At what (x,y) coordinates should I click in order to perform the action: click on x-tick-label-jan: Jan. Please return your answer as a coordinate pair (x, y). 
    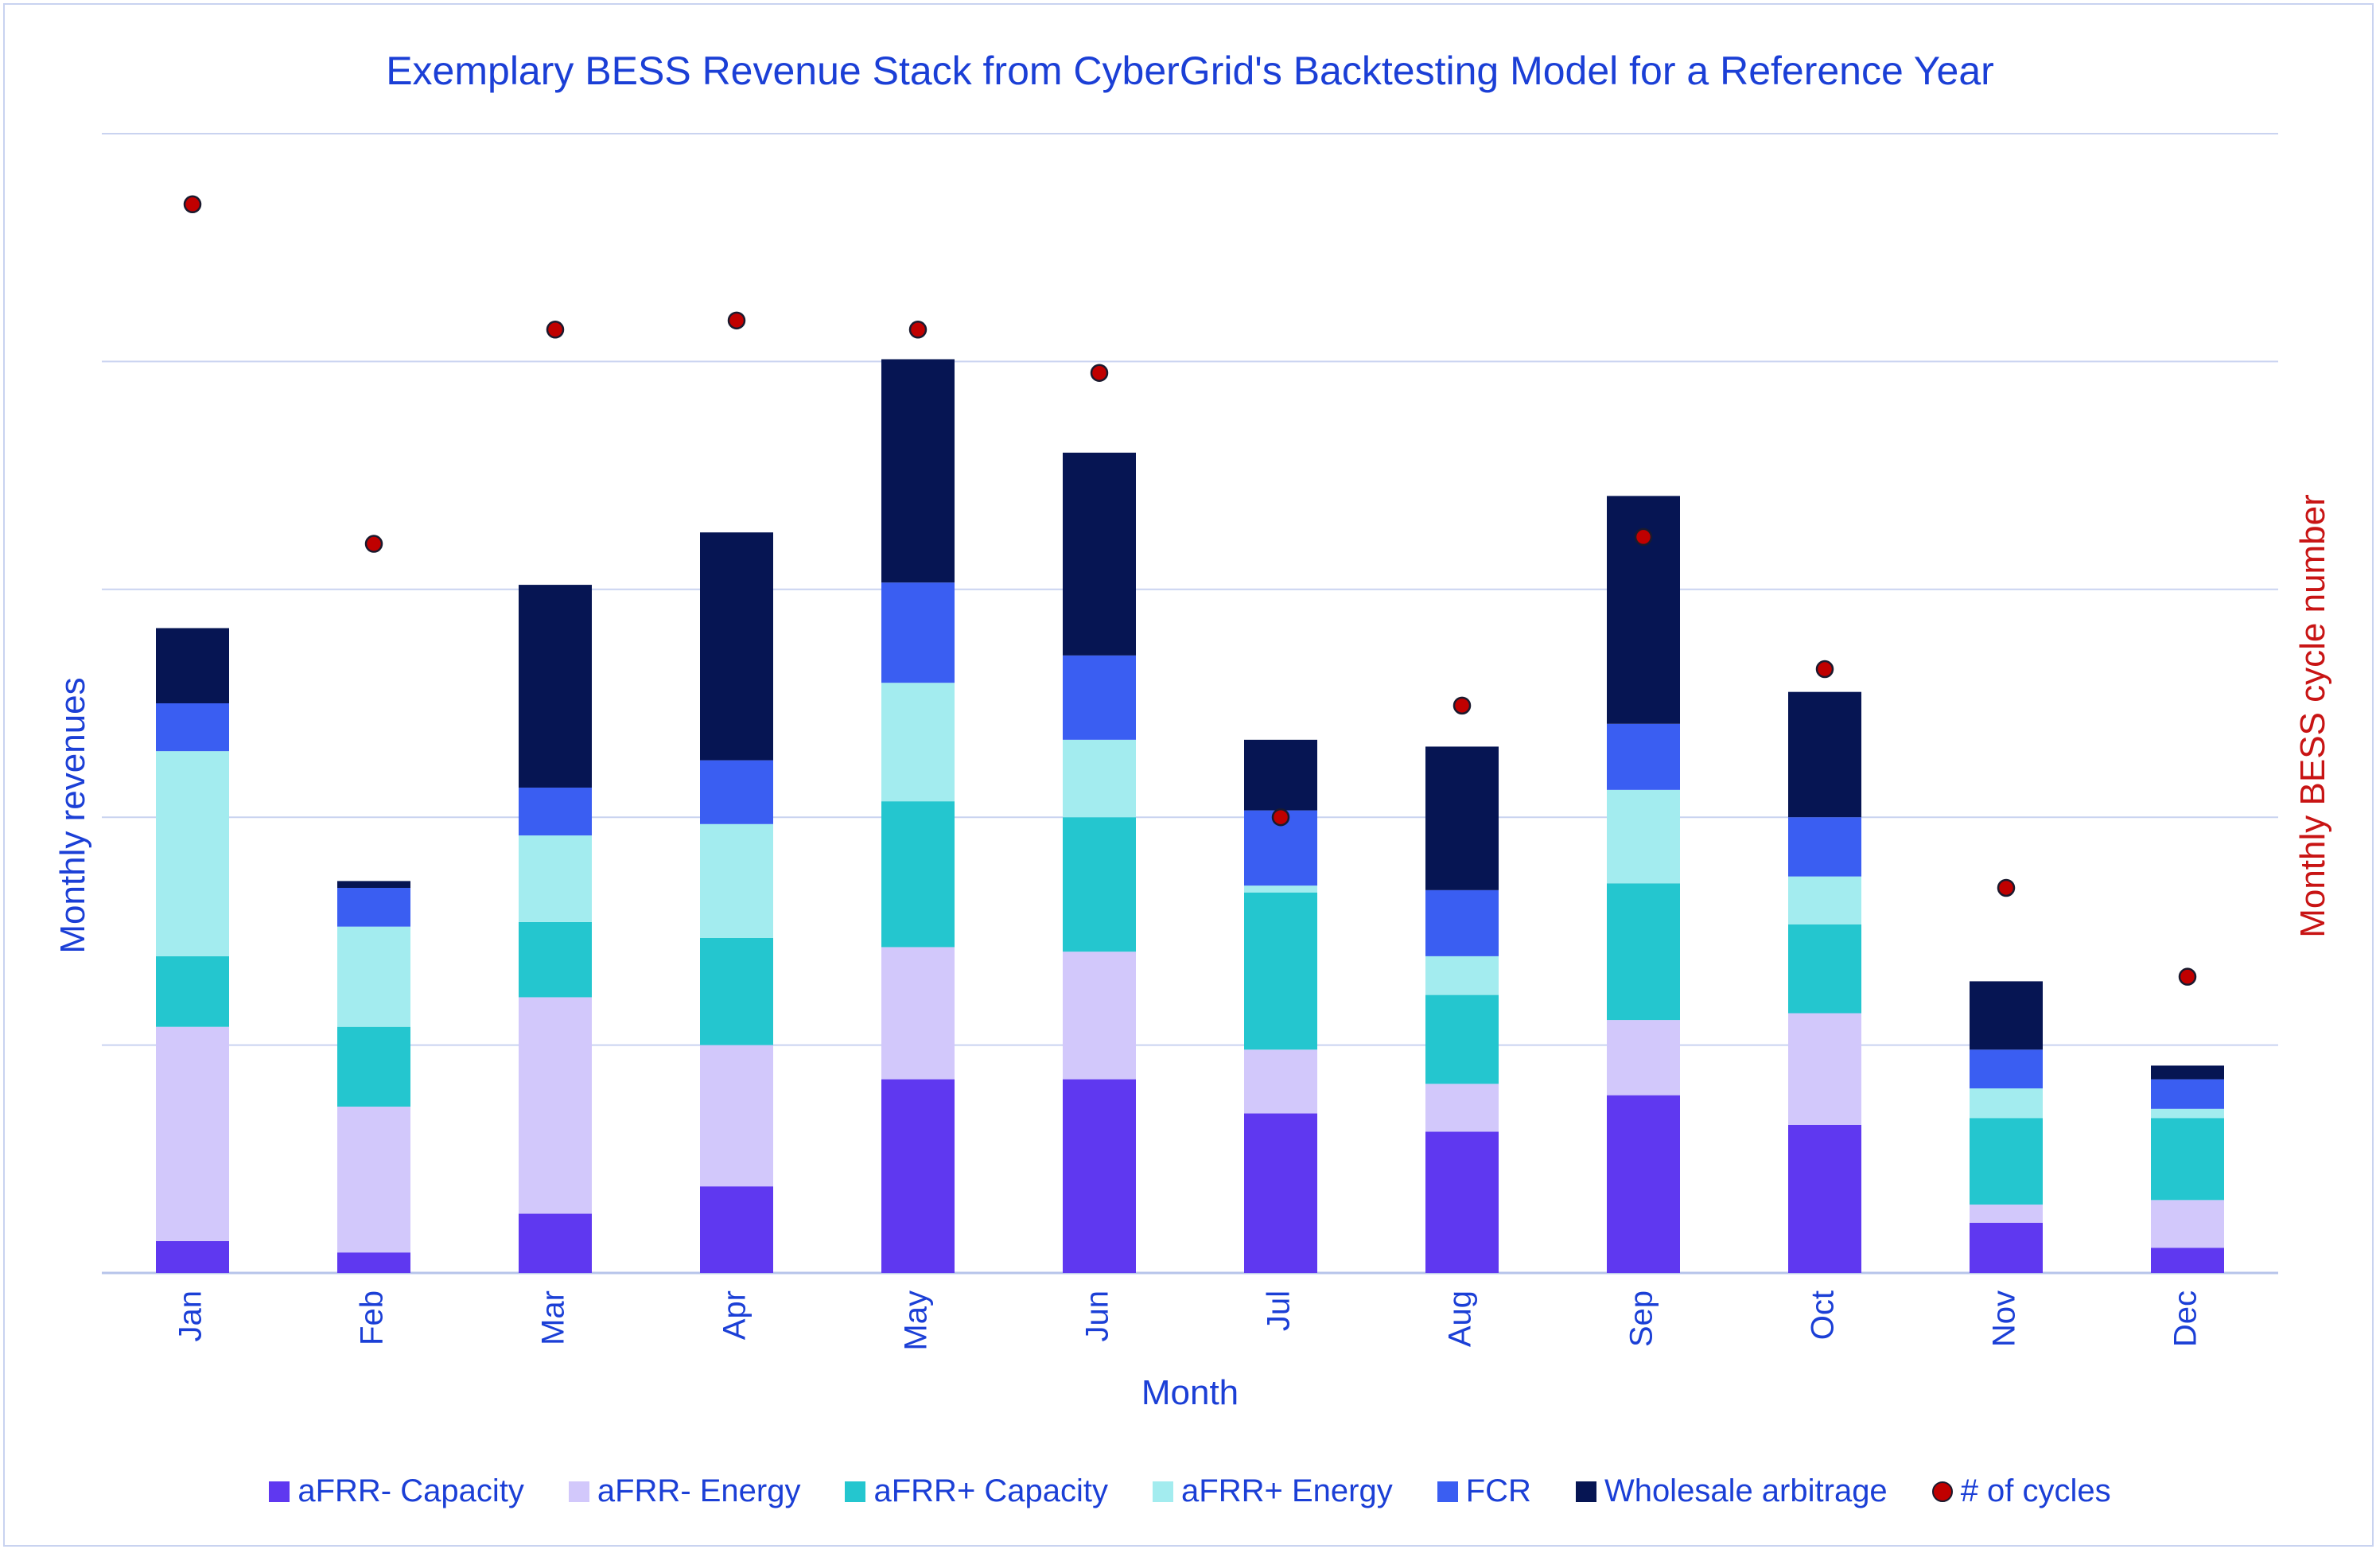
    Looking at the image, I should click on (190, 1316).